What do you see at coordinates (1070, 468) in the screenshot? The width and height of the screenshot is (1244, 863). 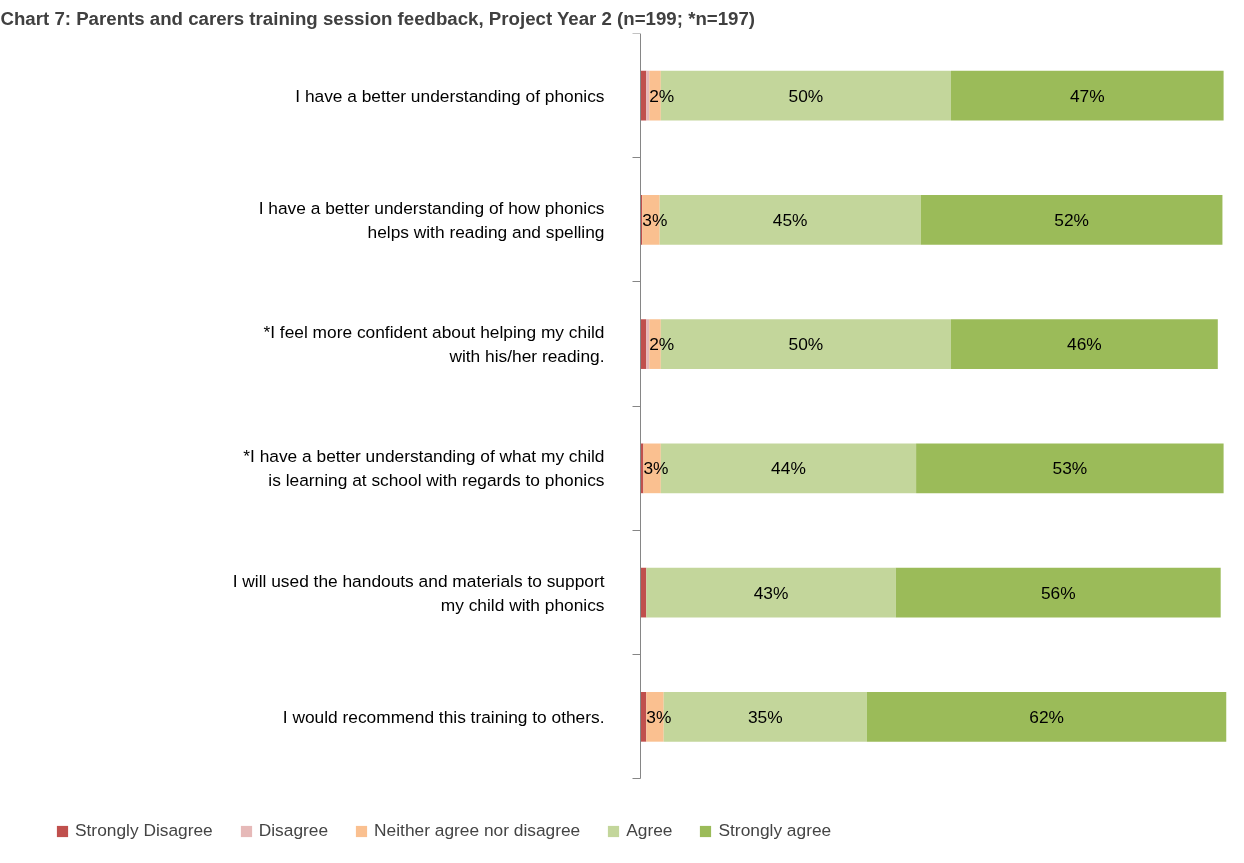 I see `data-label: 53%` at bounding box center [1070, 468].